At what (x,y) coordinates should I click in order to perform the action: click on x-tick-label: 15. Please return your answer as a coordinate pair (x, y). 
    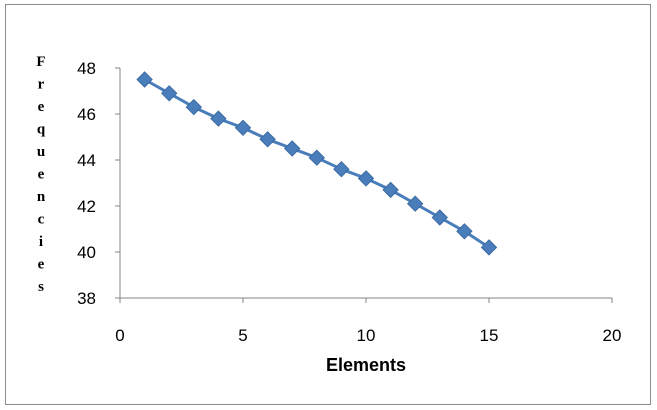
    Looking at the image, I should click on (489, 335).